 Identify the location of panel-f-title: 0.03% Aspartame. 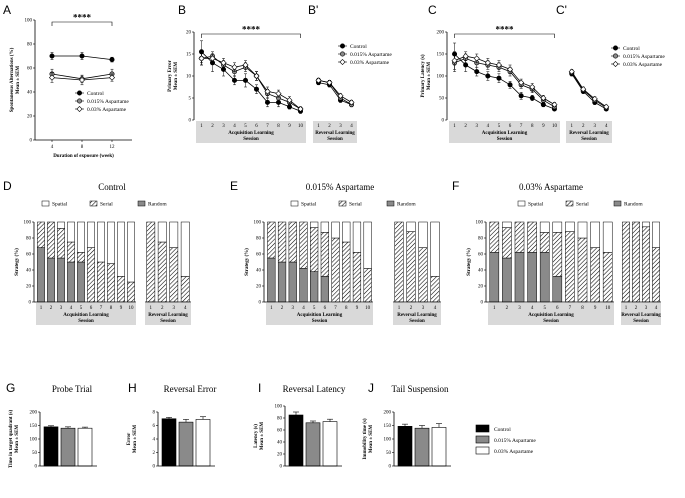
(551, 187).